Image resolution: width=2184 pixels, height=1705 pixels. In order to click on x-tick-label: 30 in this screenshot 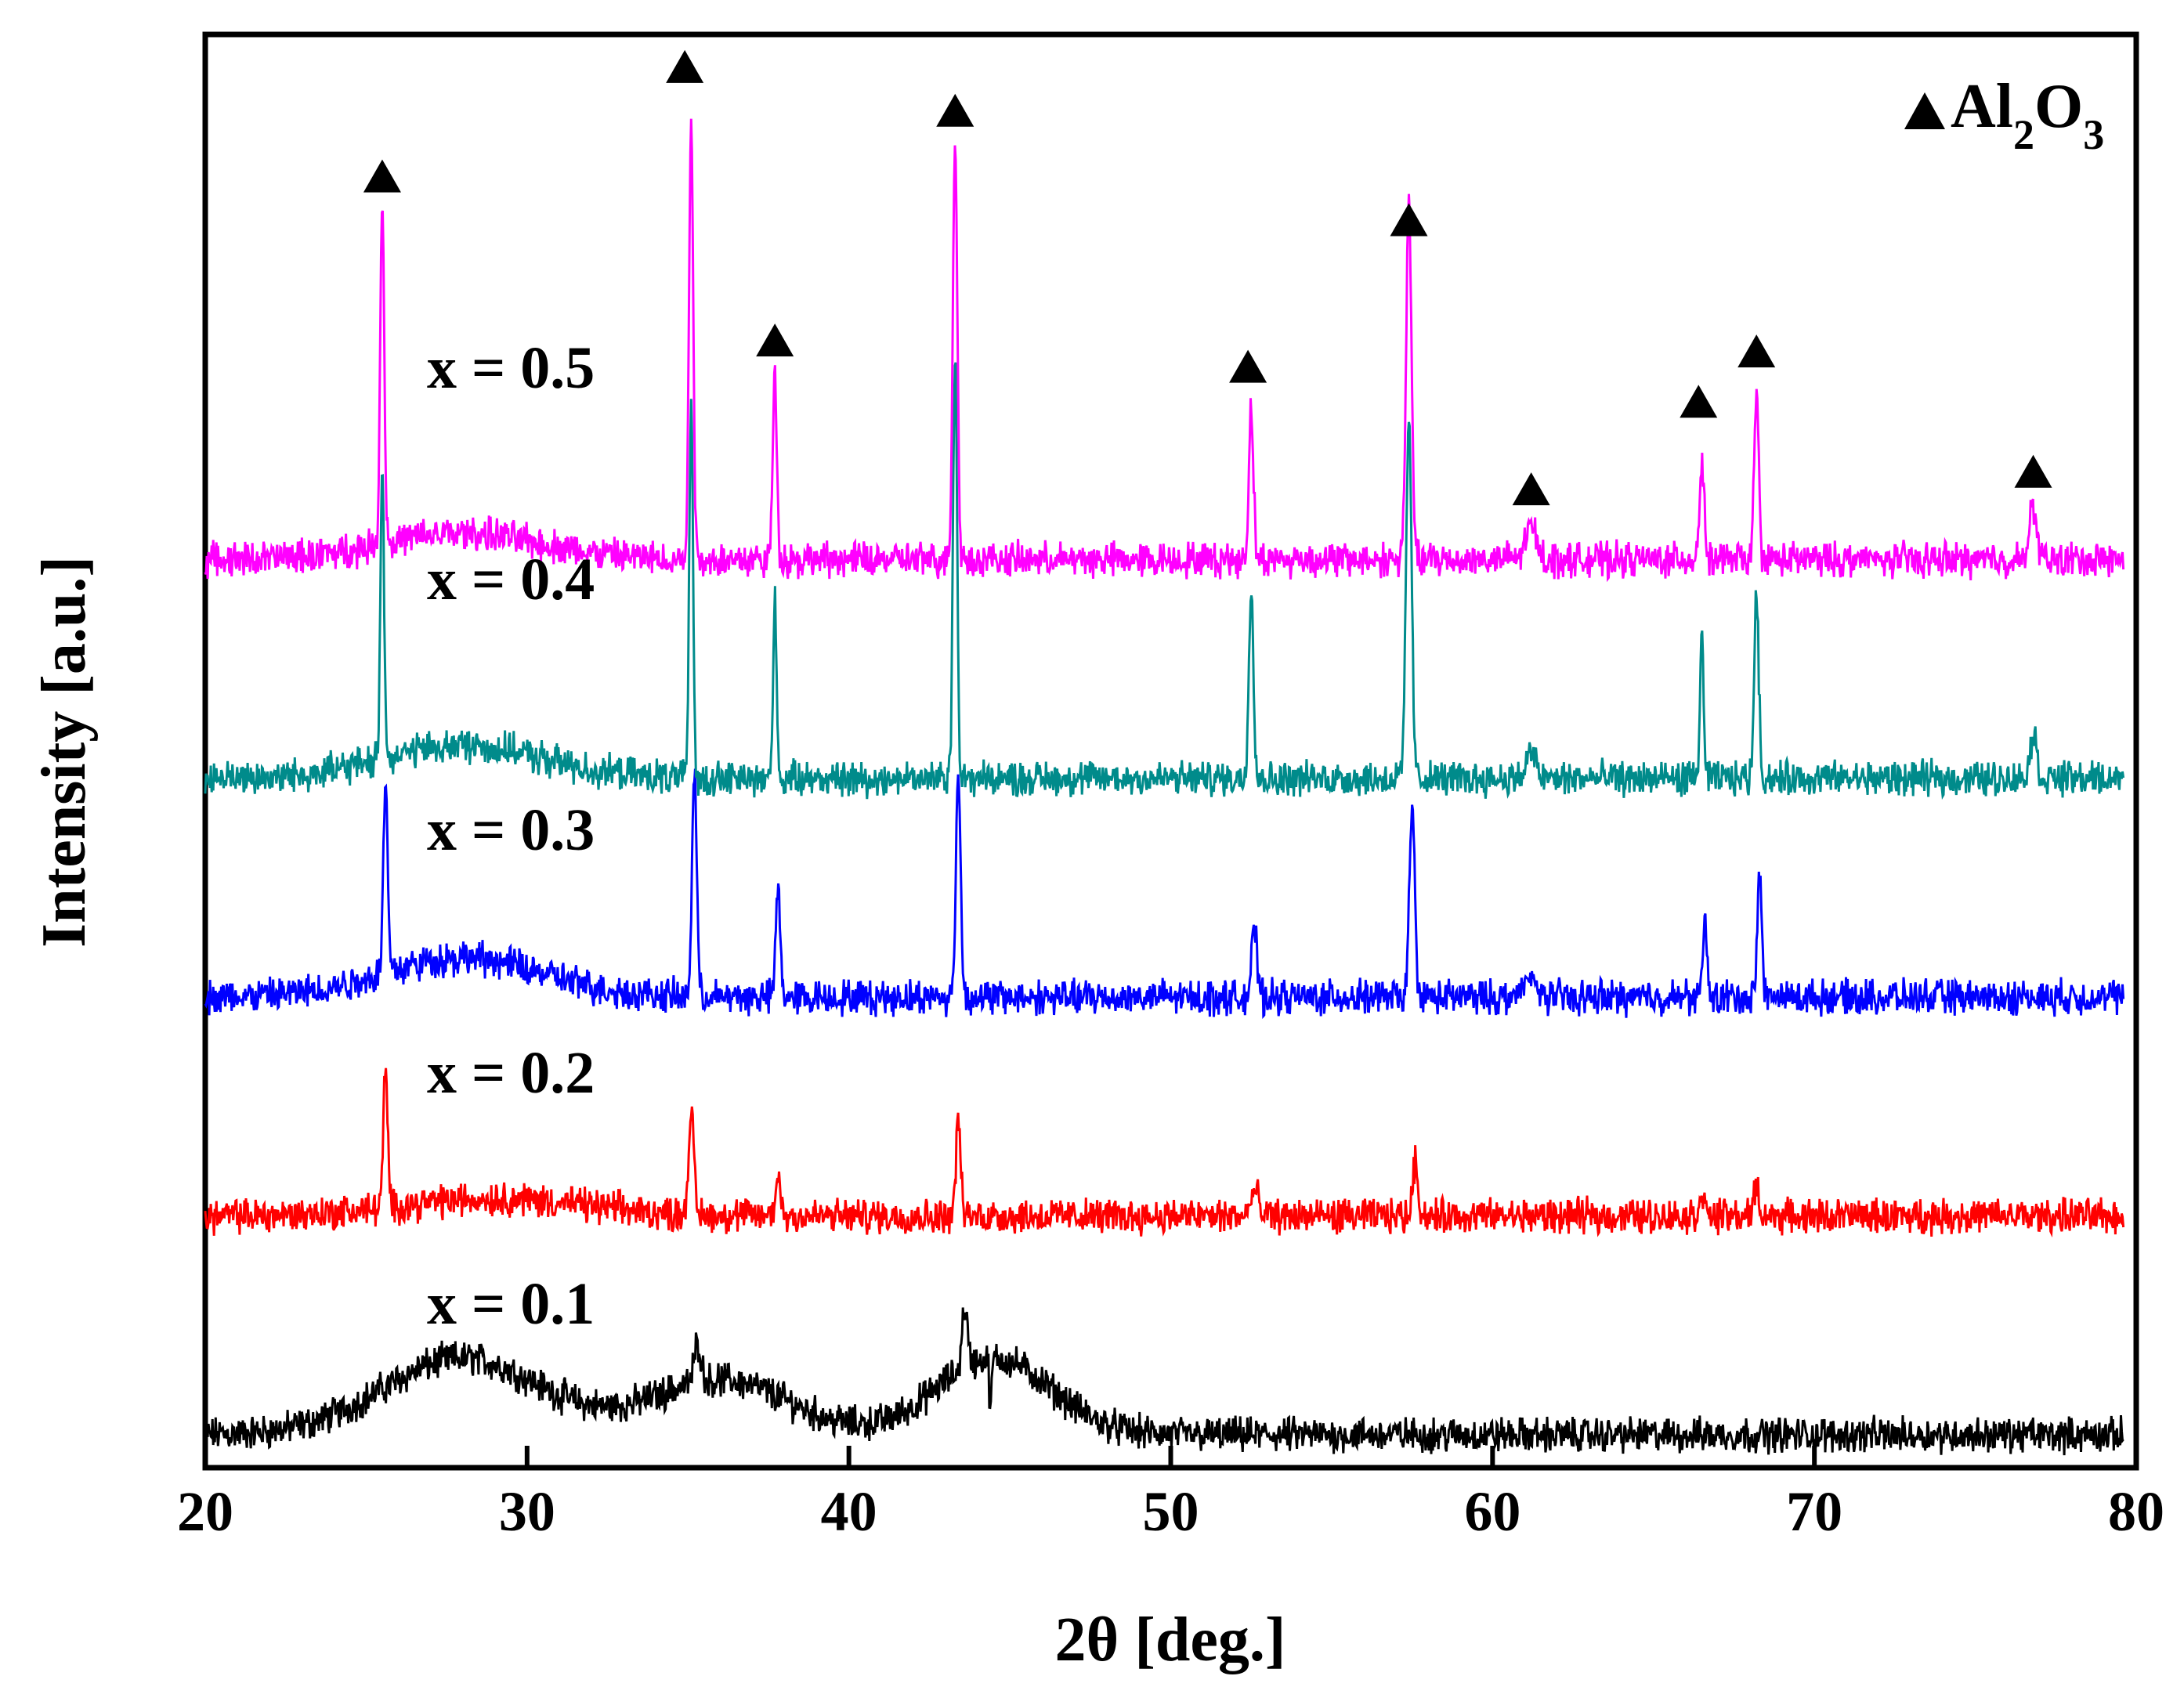, I will do `click(527, 1511)`.